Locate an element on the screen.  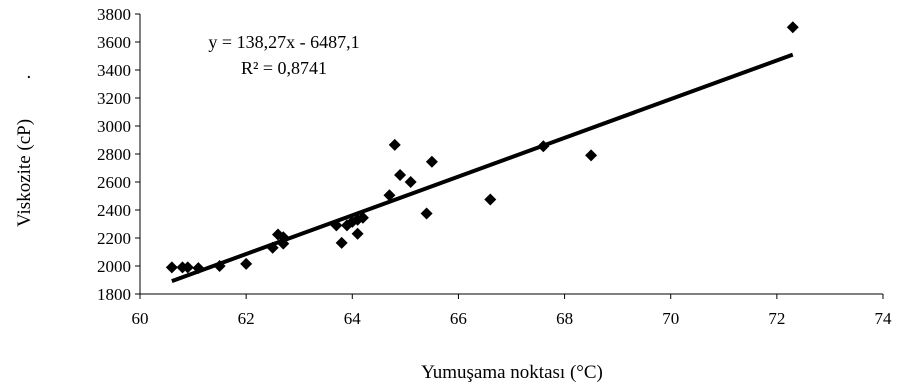
trendline-r-squared: R² = 0,8741 is located at coordinates (284, 68).